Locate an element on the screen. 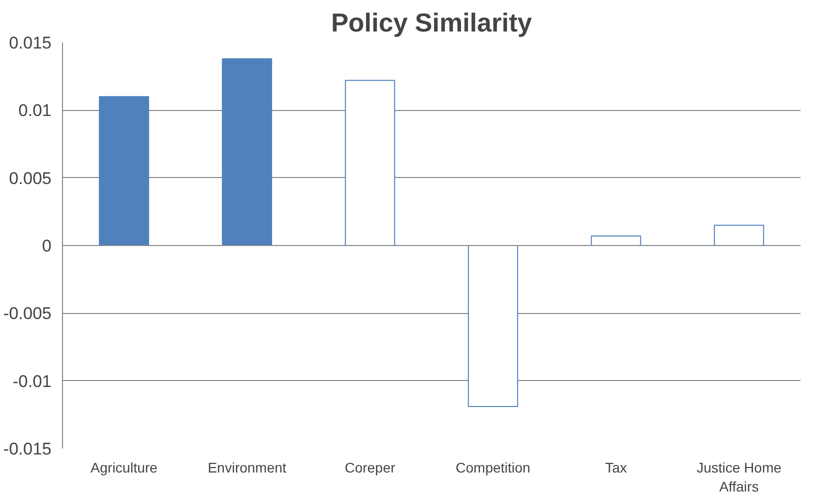 This screenshot has width=822, height=499. y-tick-label: -0.015 is located at coordinates (27, 449).